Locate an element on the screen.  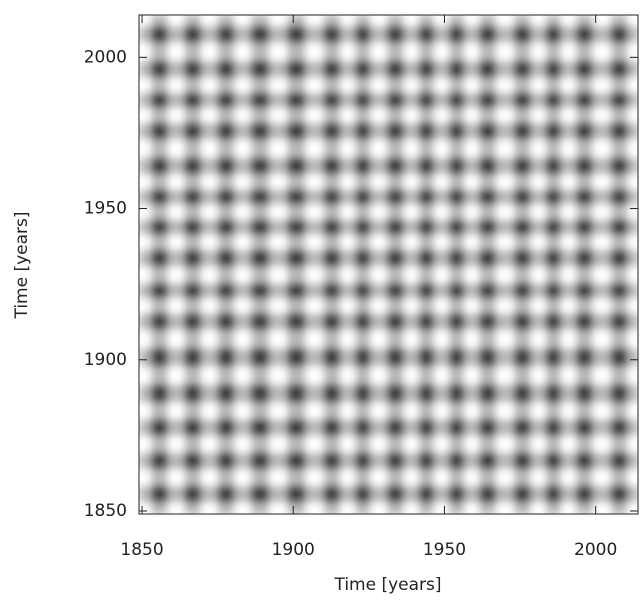
x-tick-label: 1950 is located at coordinates (444, 550).